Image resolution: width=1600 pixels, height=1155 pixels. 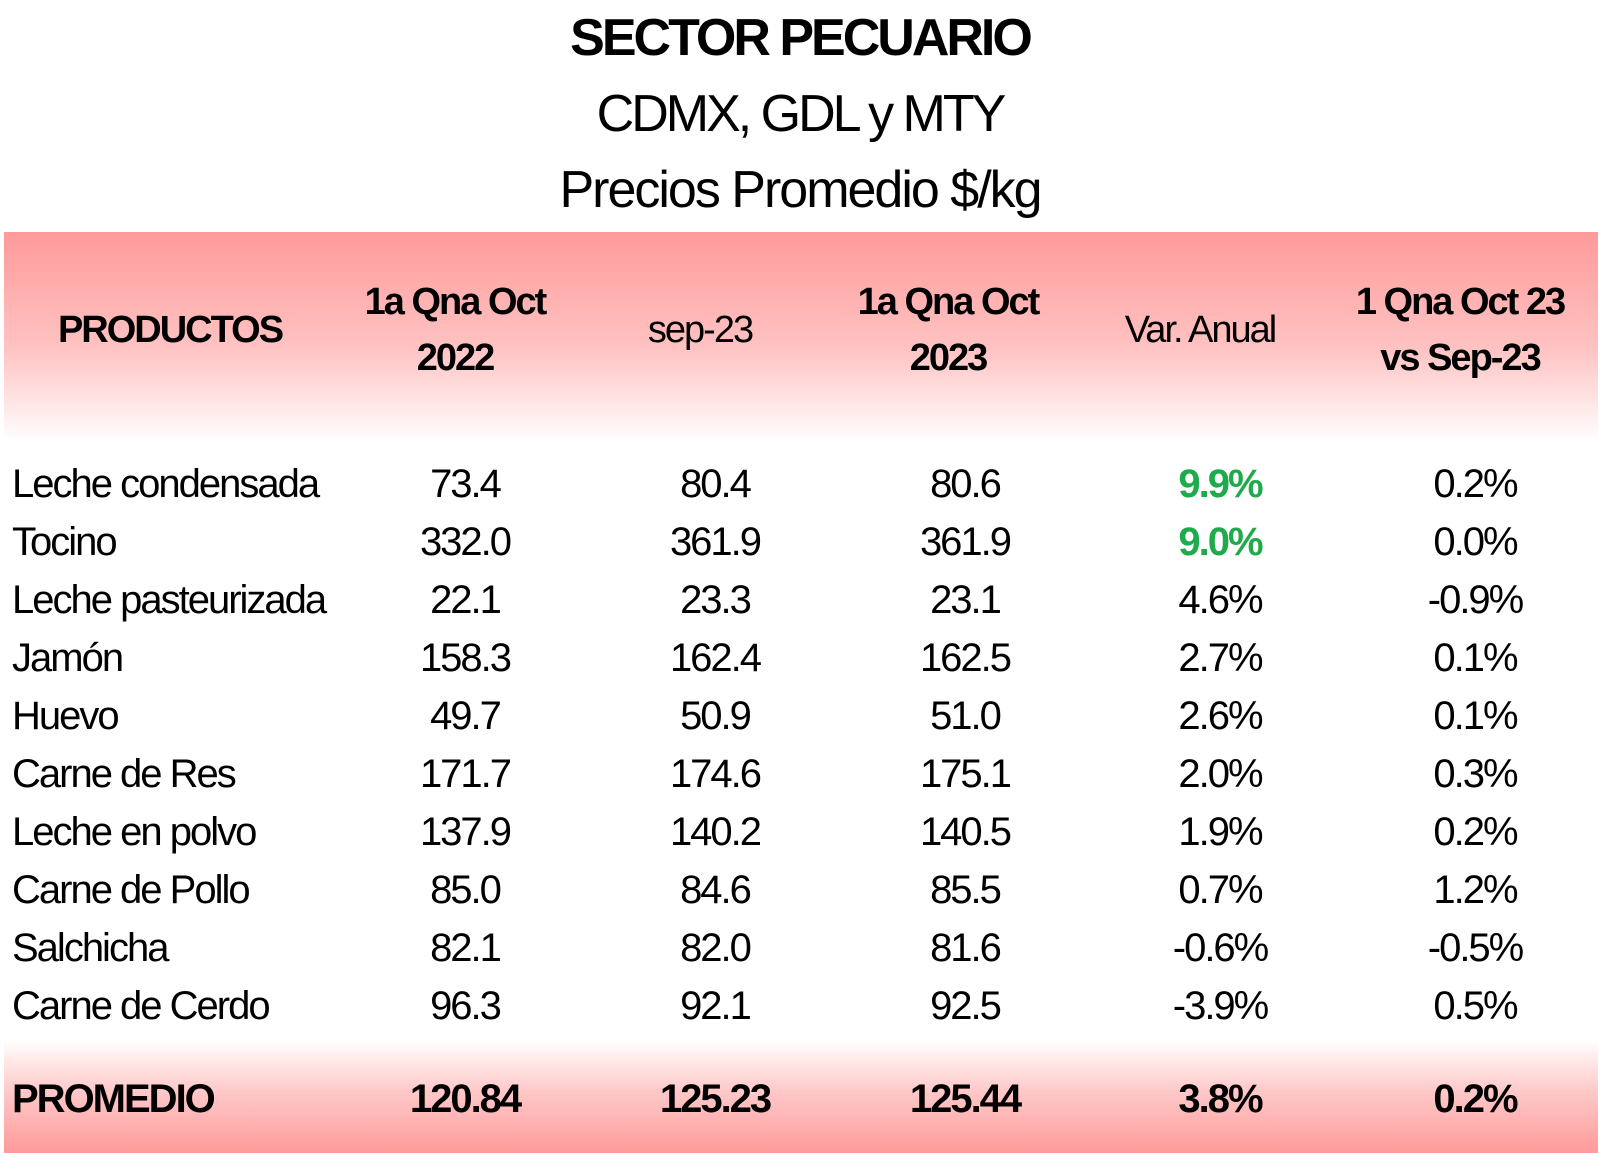 What do you see at coordinates (1475, 1006) in the screenshot?
I see `var-vs-sep: 0.5%` at bounding box center [1475, 1006].